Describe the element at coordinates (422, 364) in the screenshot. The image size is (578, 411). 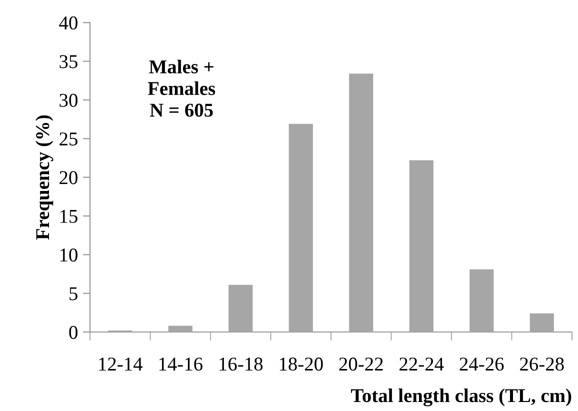
I see `x-tick-label: 22-24` at that location.